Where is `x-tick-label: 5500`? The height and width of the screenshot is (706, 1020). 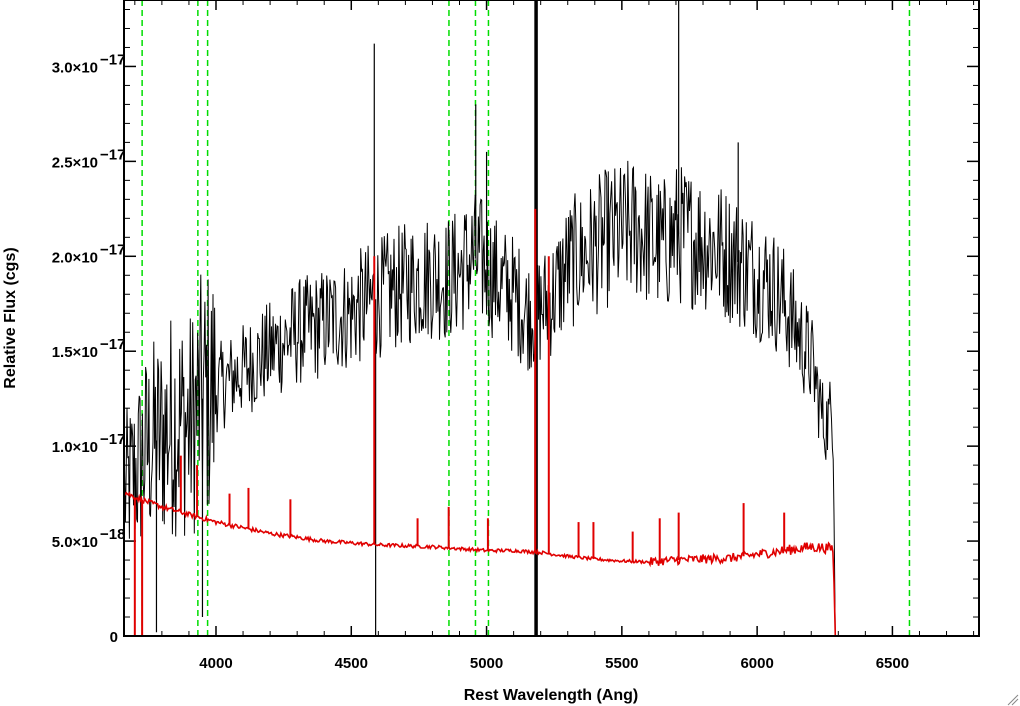 x-tick-label: 5500 is located at coordinates (621, 663).